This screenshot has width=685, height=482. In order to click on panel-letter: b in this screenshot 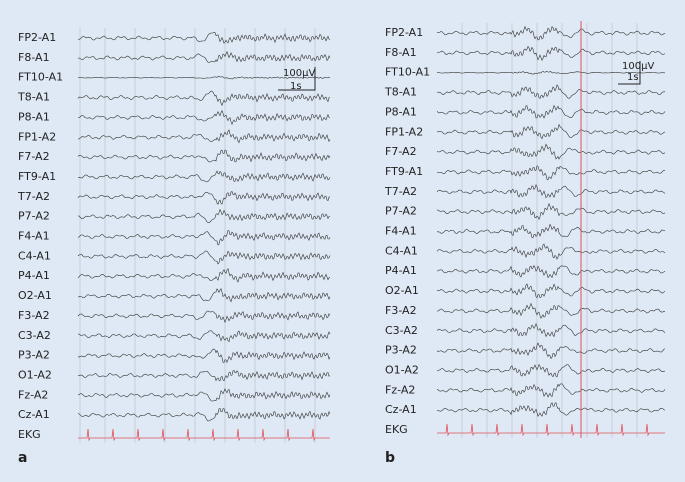, I will do `click(390, 458)`.